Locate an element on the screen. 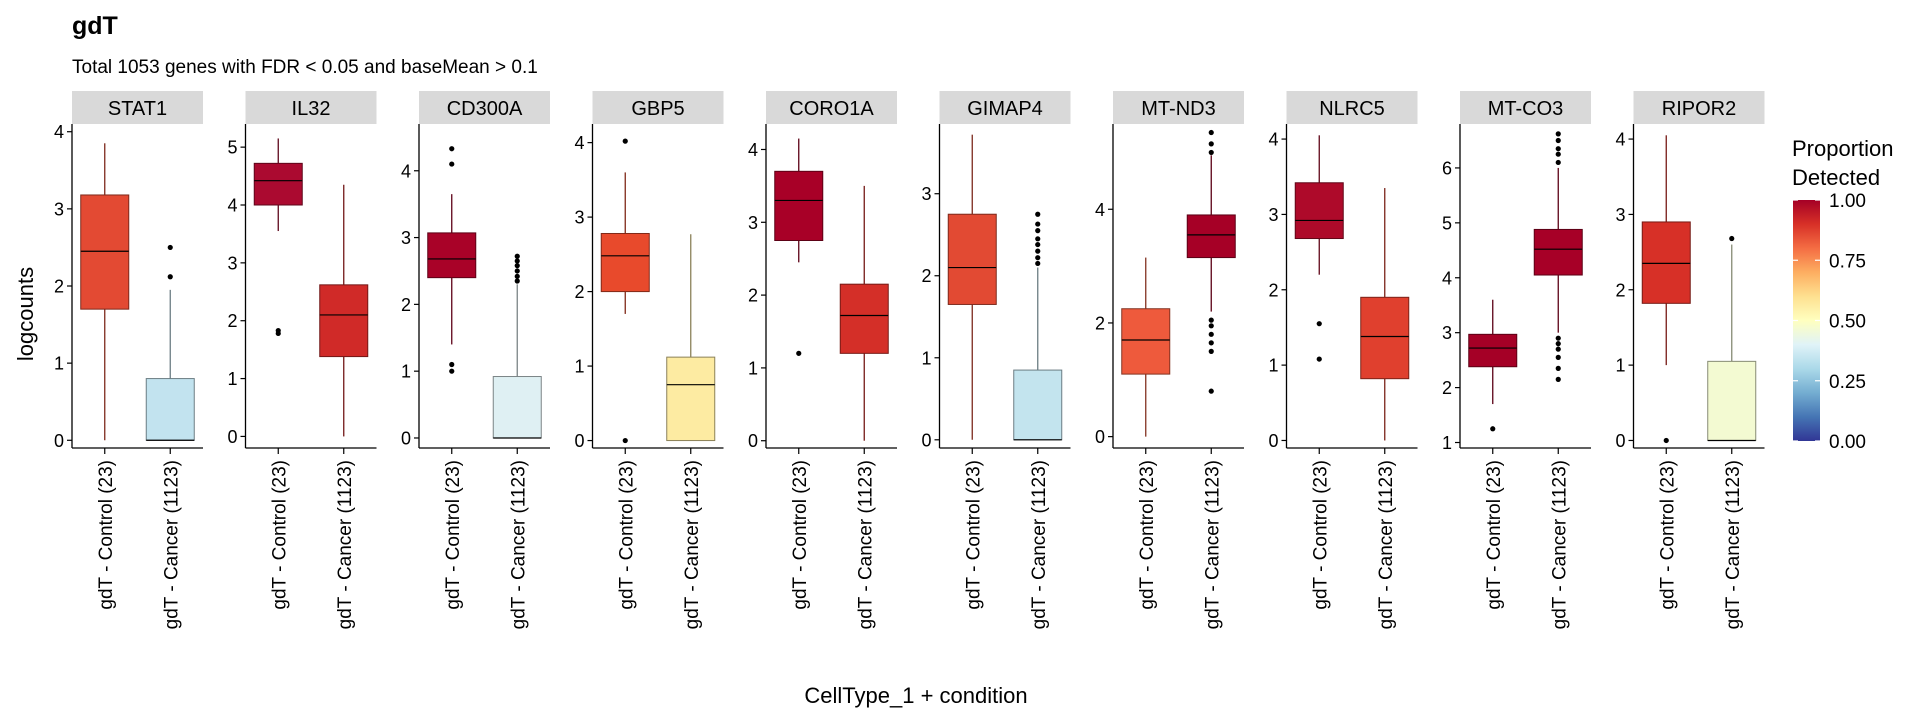 Image resolution: width=1920 pixels, height=720 pixels. legend-tick-label: 0.50 is located at coordinates (1847, 322).